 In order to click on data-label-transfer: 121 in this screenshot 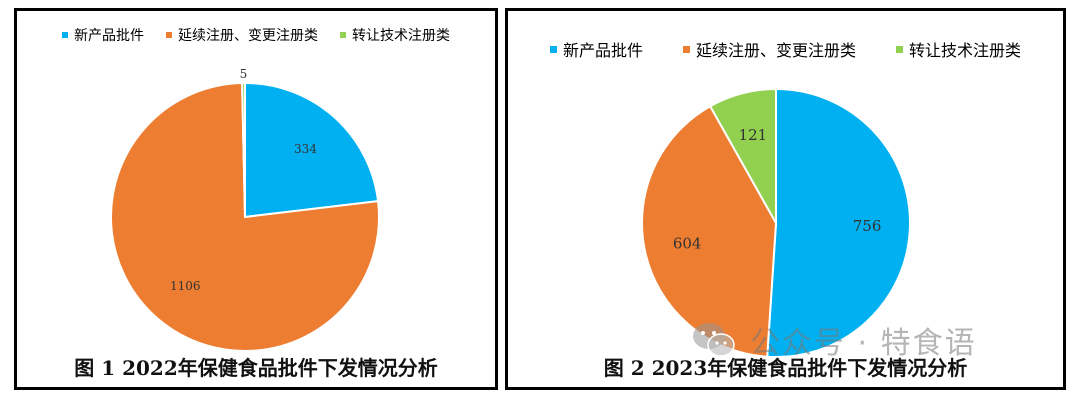, I will do `click(753, 135)`.